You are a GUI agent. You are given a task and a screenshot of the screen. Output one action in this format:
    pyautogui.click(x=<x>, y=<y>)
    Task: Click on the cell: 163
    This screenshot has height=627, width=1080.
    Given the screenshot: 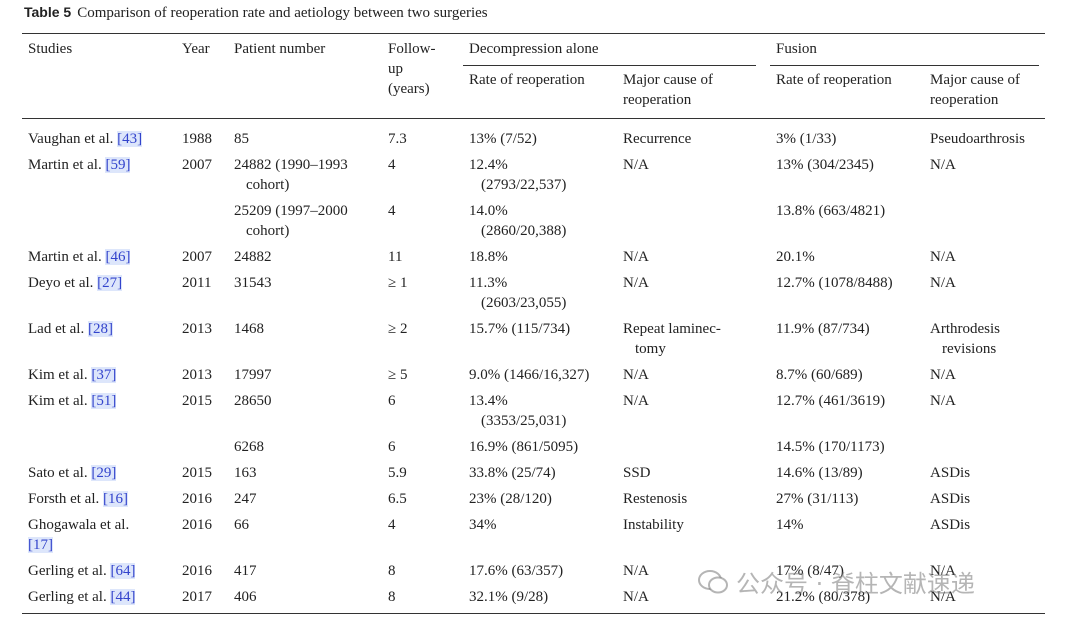 What is the action you would take?
    pyautogui.click(x=245, y=473)
    